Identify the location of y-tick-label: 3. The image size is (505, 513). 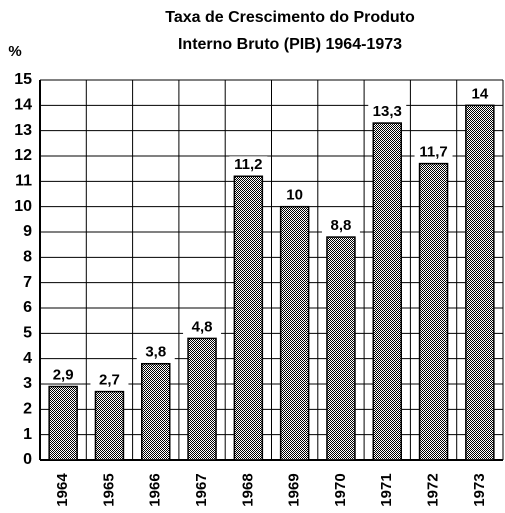
(27, 383).